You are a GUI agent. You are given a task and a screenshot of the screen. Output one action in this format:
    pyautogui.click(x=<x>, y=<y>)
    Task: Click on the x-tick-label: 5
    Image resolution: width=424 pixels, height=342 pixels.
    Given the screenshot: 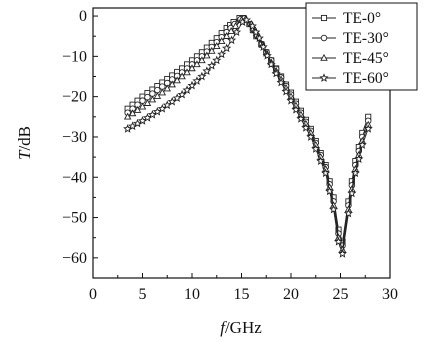 What is the action you would take?
    pyautogui.click(x=143, y=294)
    